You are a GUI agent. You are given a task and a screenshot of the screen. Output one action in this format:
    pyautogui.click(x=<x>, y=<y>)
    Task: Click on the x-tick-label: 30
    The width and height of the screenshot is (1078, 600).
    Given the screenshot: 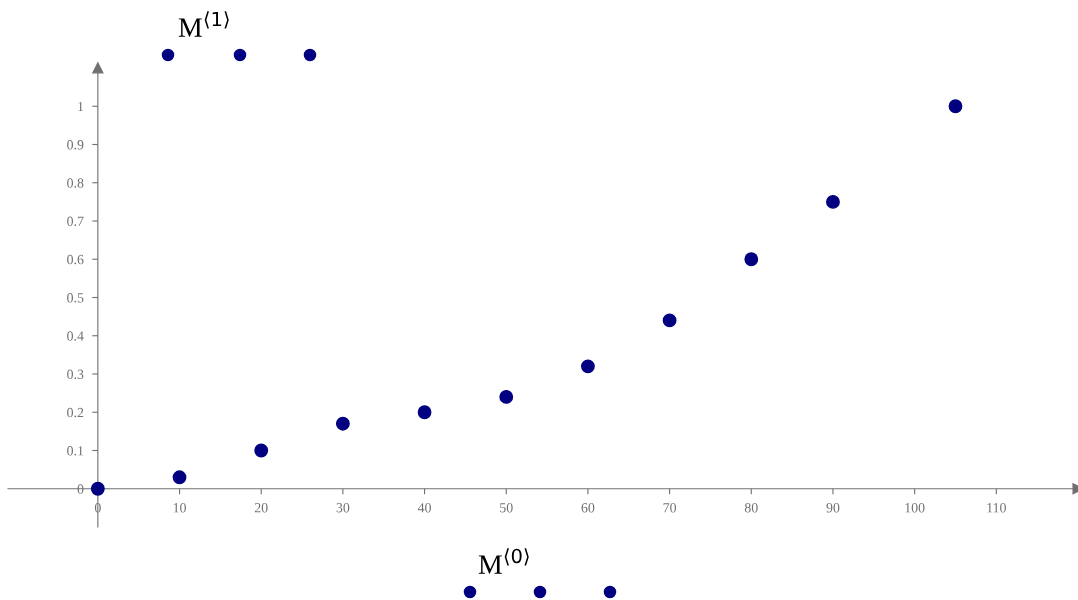 What is the action you would take?
    pyautogui.click(x=343, y=508)
    